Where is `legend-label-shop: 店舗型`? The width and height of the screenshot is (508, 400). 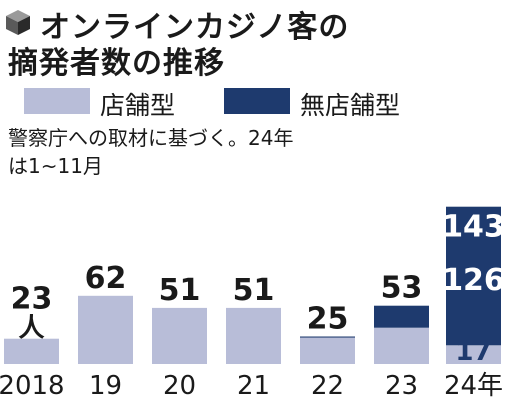 legend-label-shop: 店舗型 is located at coordinates (138, 105).